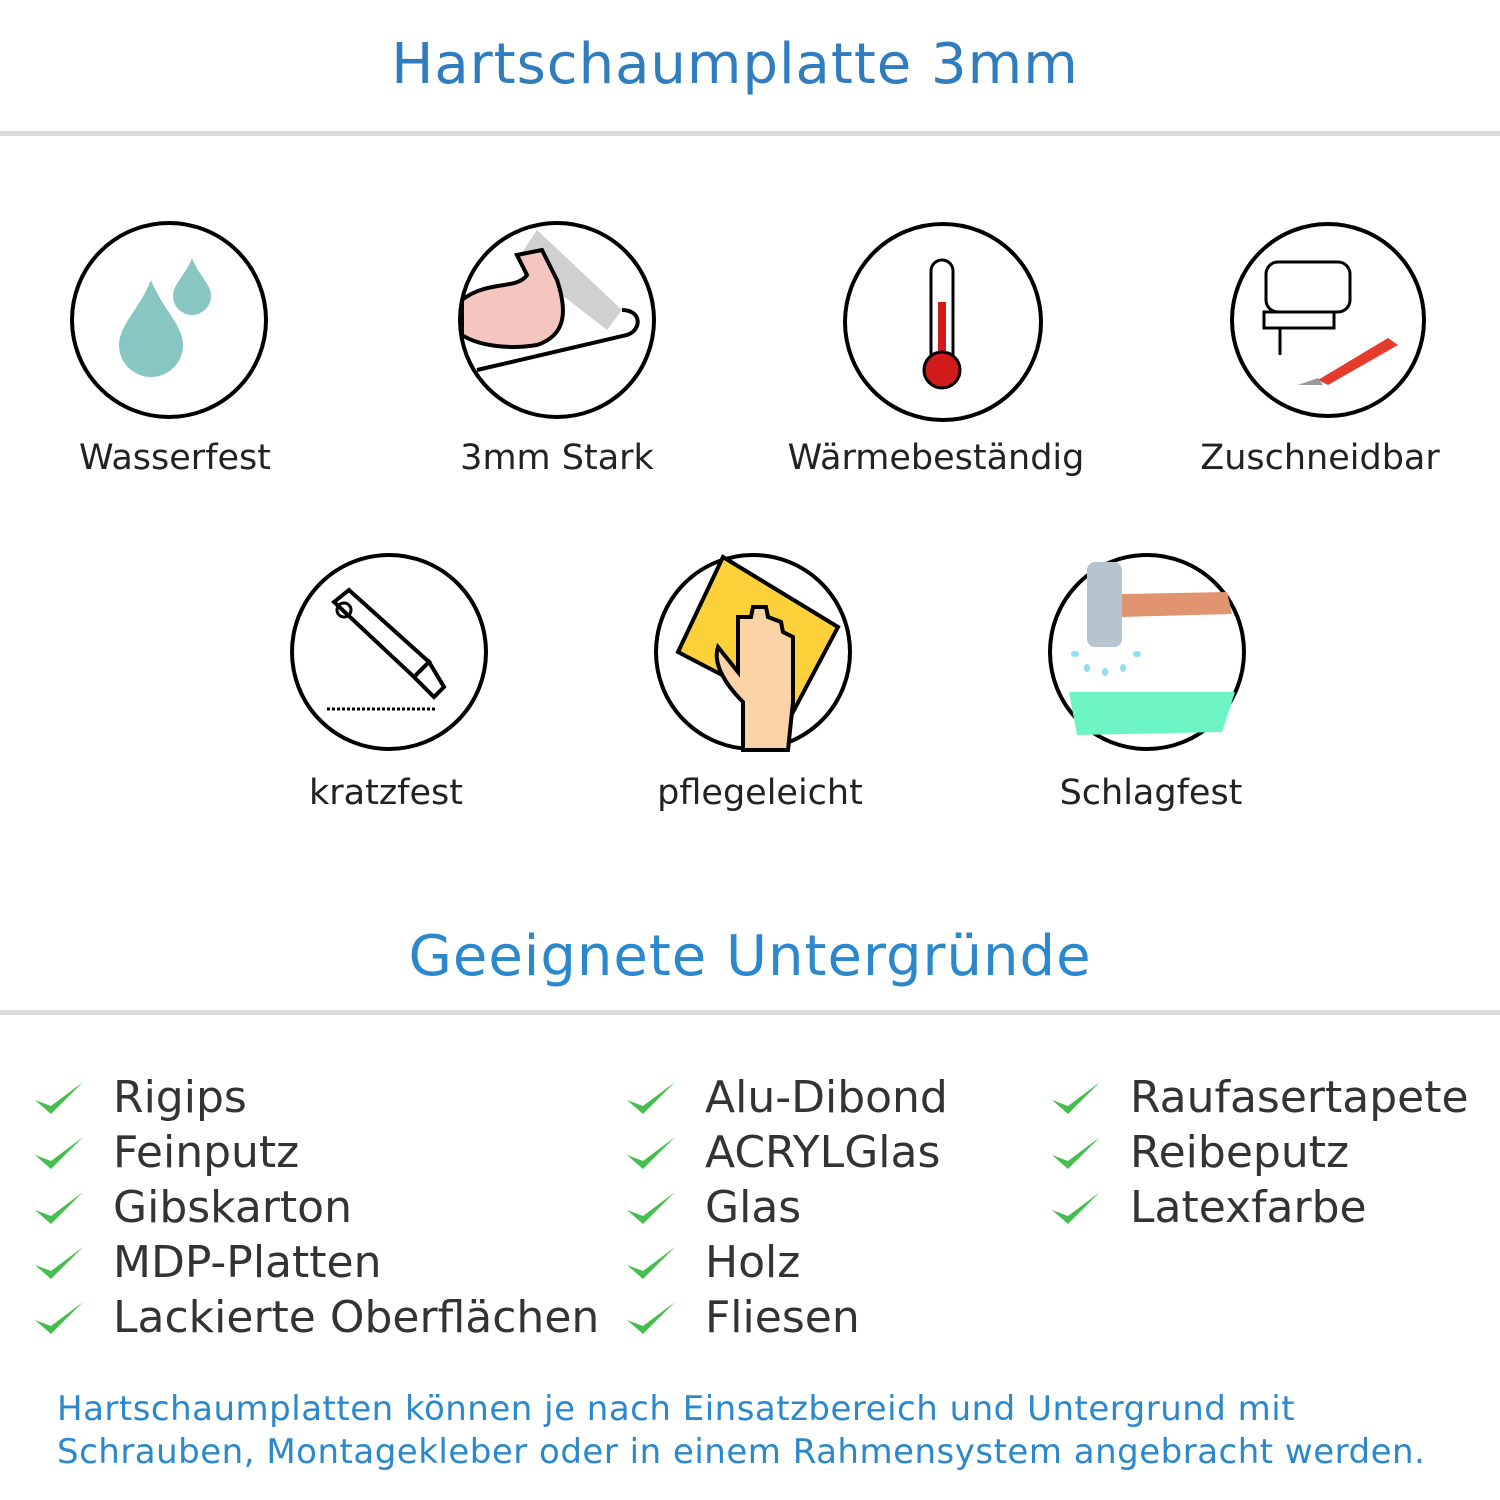 This screenshot has width=1500, height=1500. What do you see at coordinates (206, 1152) in the screenshot?
I see `surface-label: Feinputz` at bounding box center [206, 1152].